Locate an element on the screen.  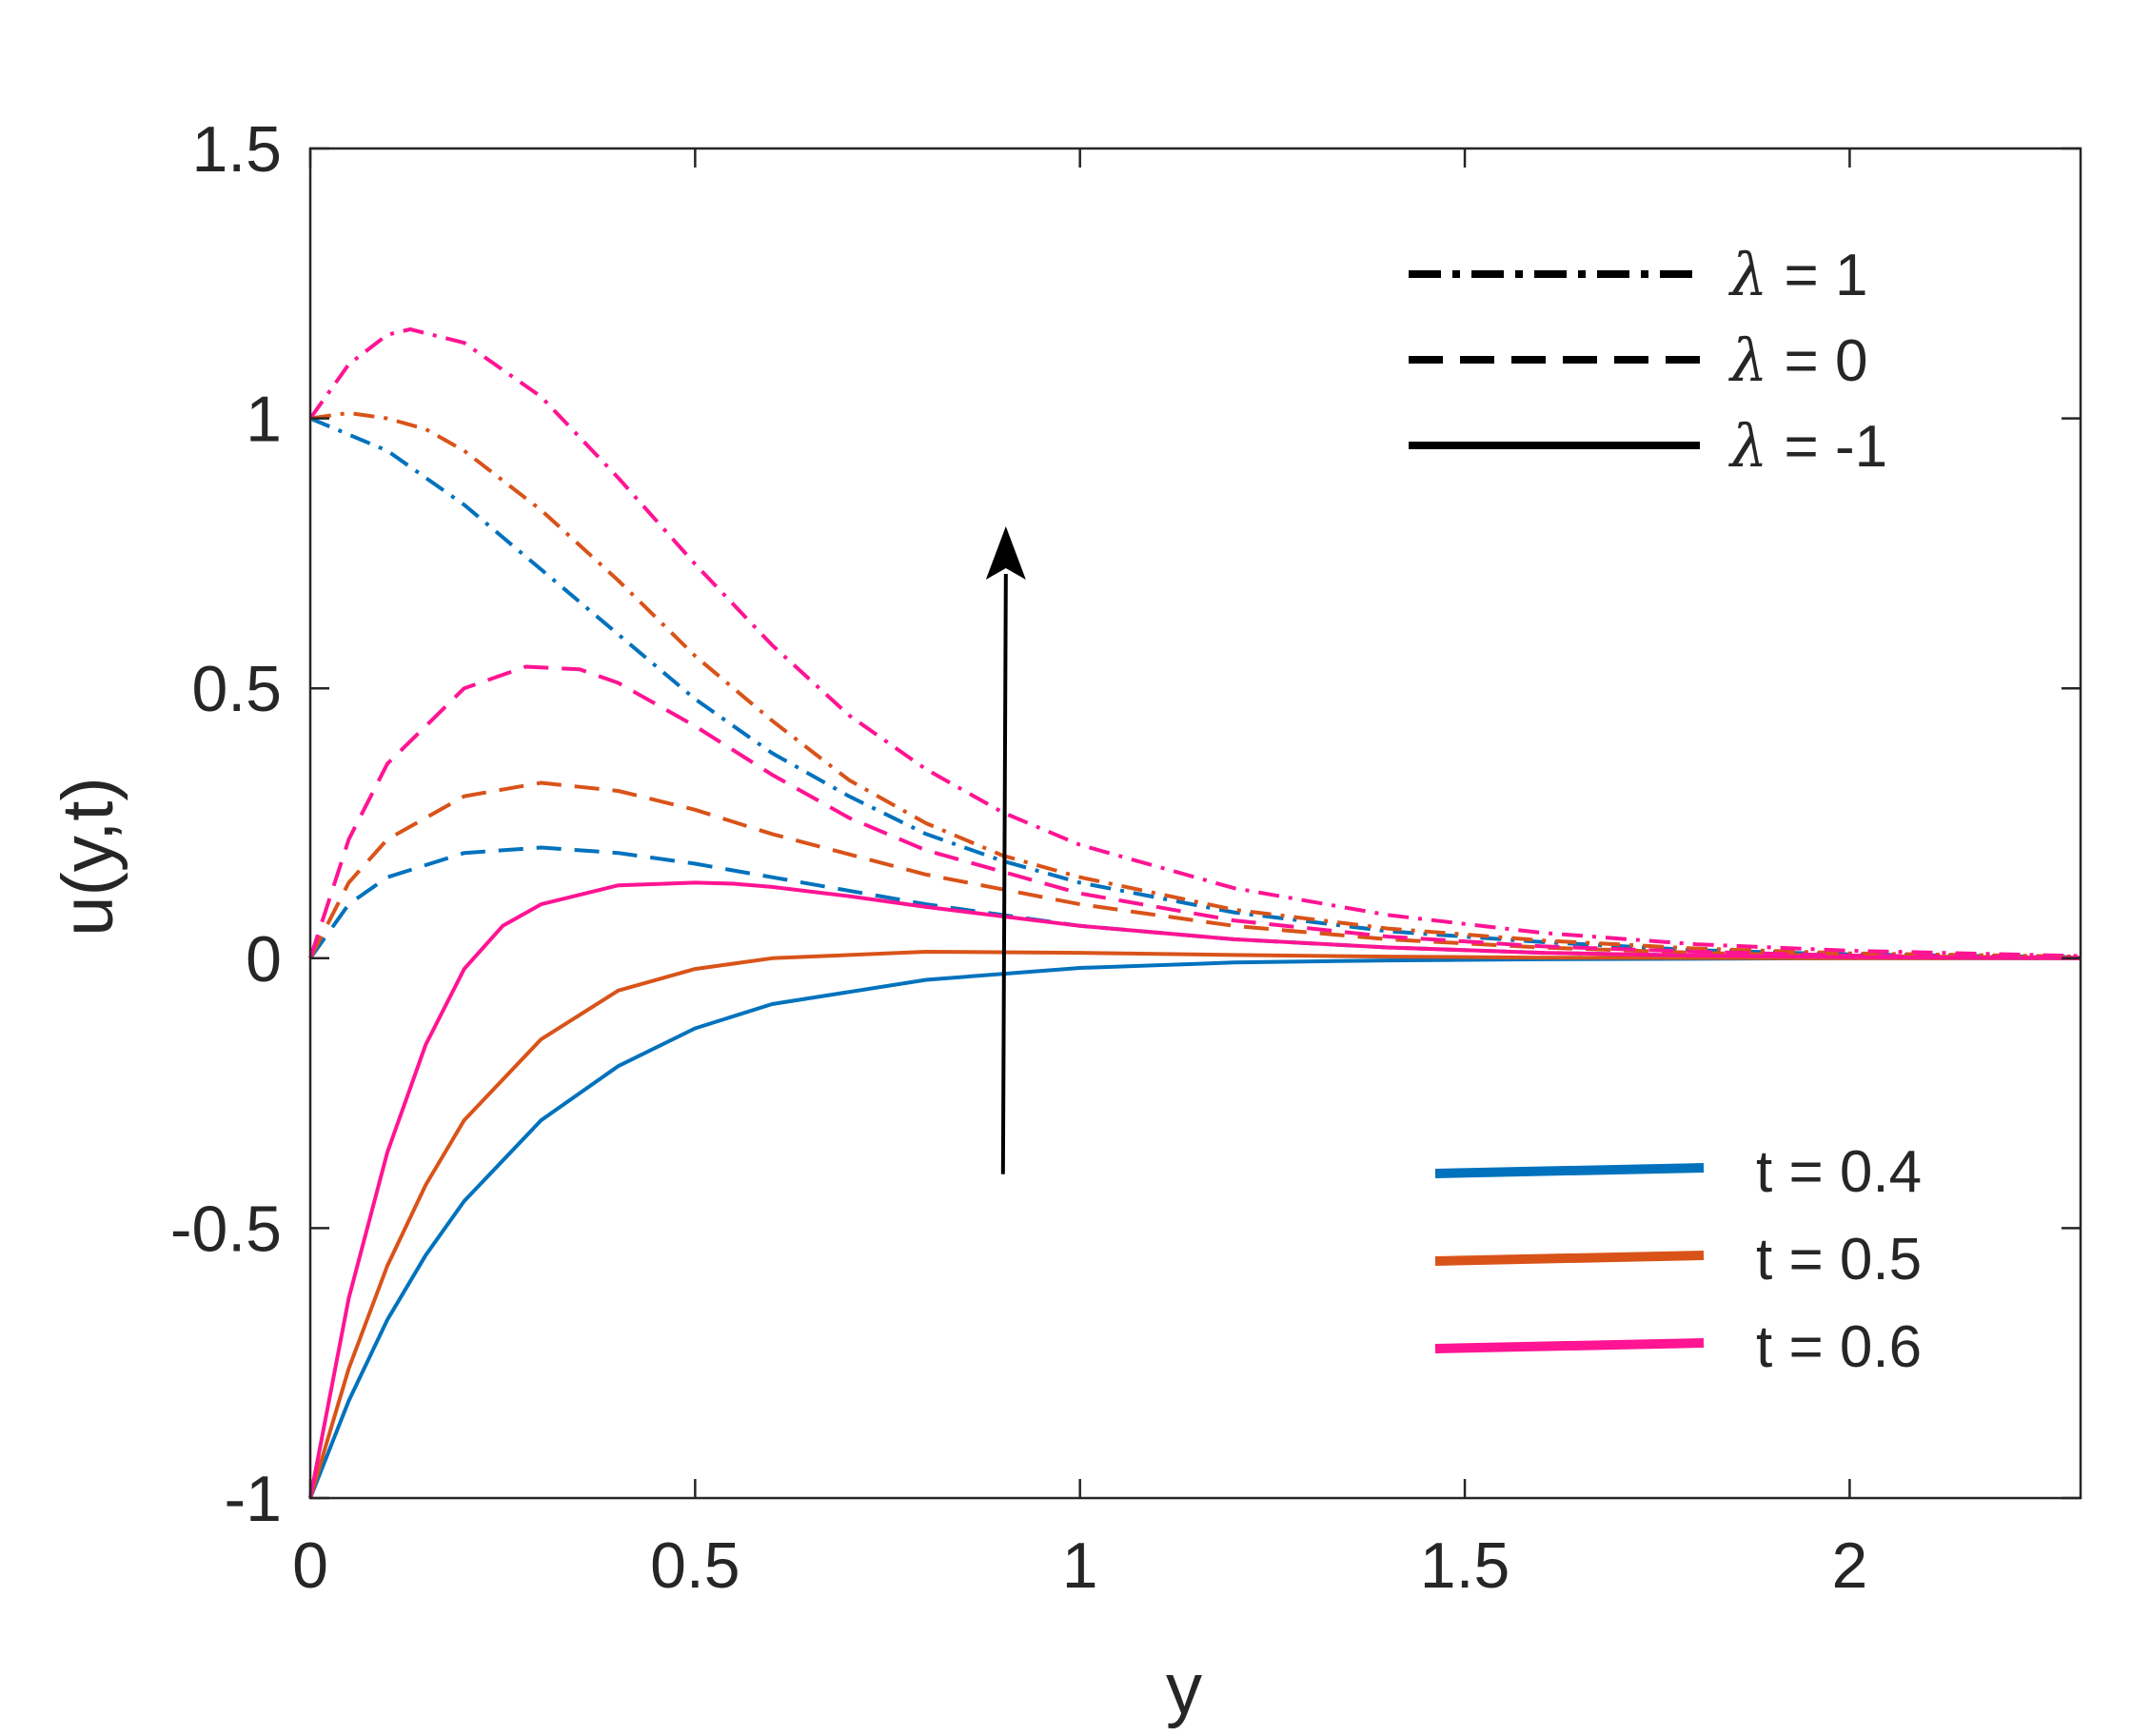
y-tick-label: 0 is located at coordinates (264, 959).